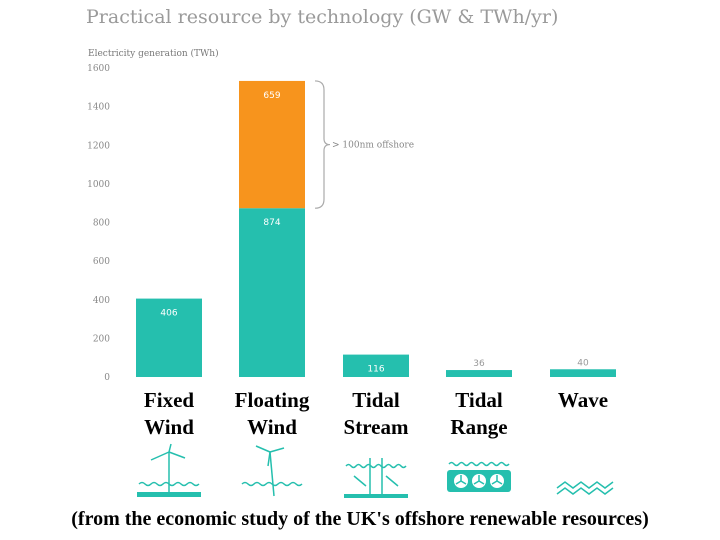  Describe the element at coordinates (479, 427) in the screenshot. I see `x-category-label-line: Range` at that location.